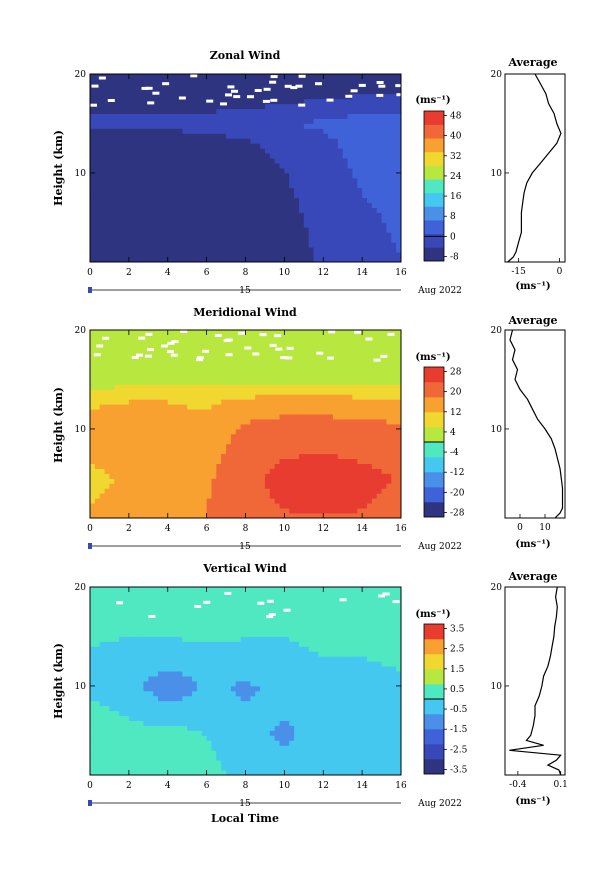  Describe the element at coordinates (434, 199) in the screenshot. I see `zonal-wind-colorbar-segment` at that location.